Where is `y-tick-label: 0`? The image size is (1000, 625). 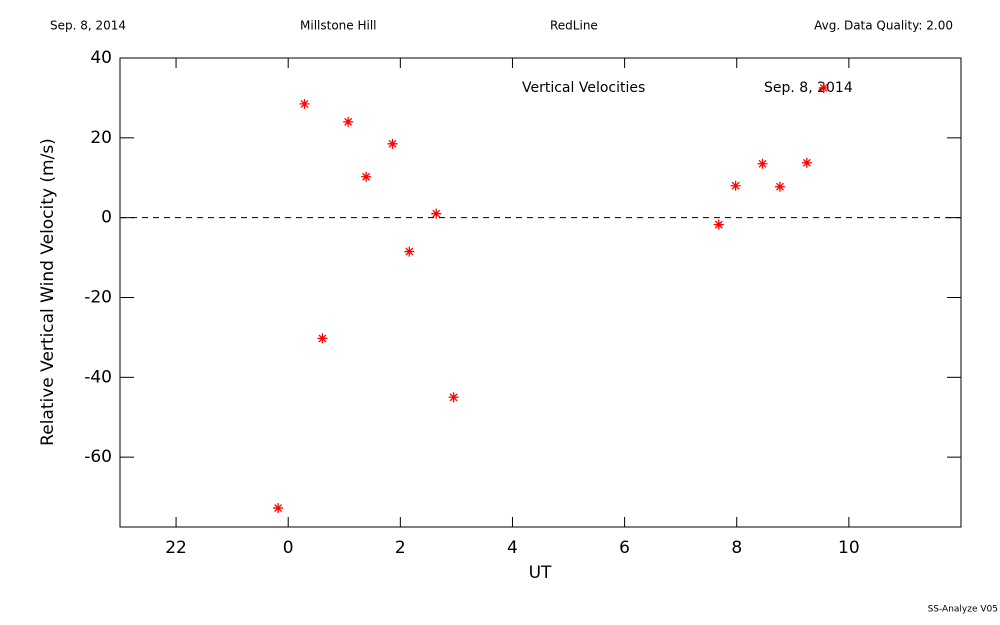
y-tick-label: 0 is located at coordinates (106, 218).